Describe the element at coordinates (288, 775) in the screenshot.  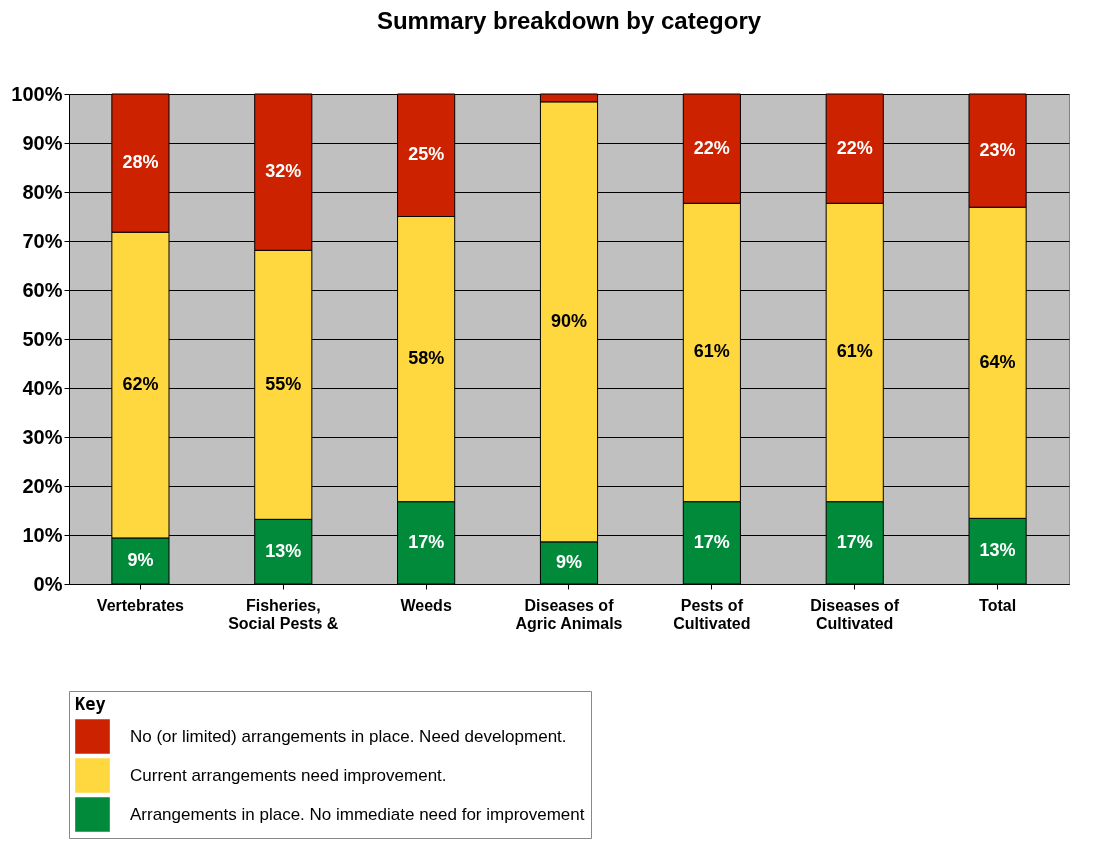
I see `legend-label: Current arrangements need improvement.` at that location.